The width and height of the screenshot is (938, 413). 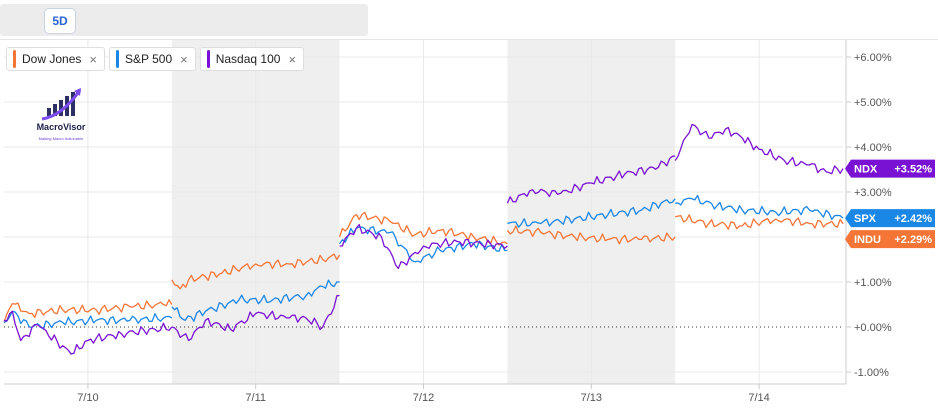 What do you see at coordinates (208, 59) in the screenshot?
I see `nasdaq-100-color-swatch` at bounding box center [208, 59].